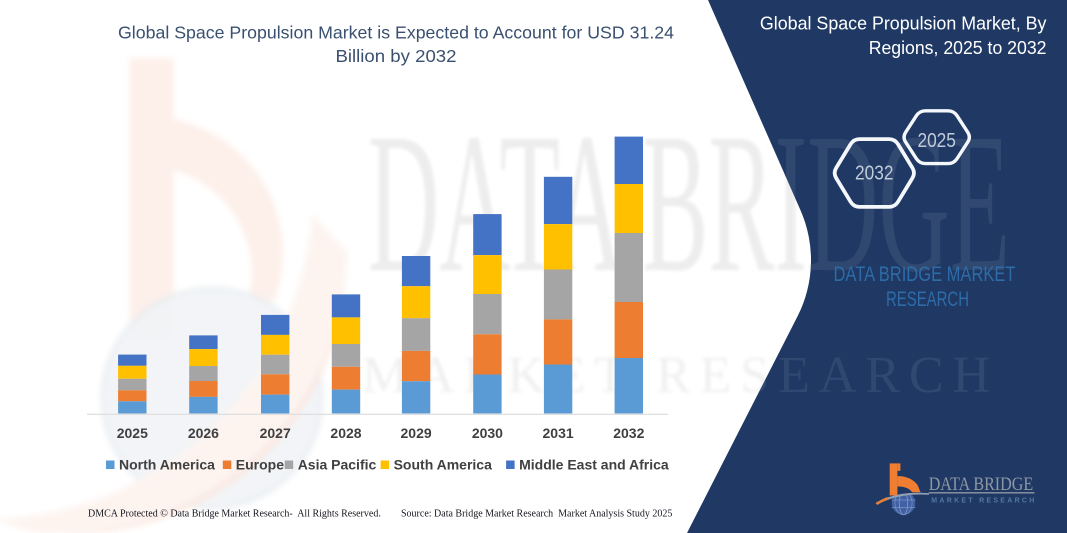  What do you see at coordinates (558, 433) in the screenshot?
I see `svg-text: 2031` at bounding box center [558, 433].